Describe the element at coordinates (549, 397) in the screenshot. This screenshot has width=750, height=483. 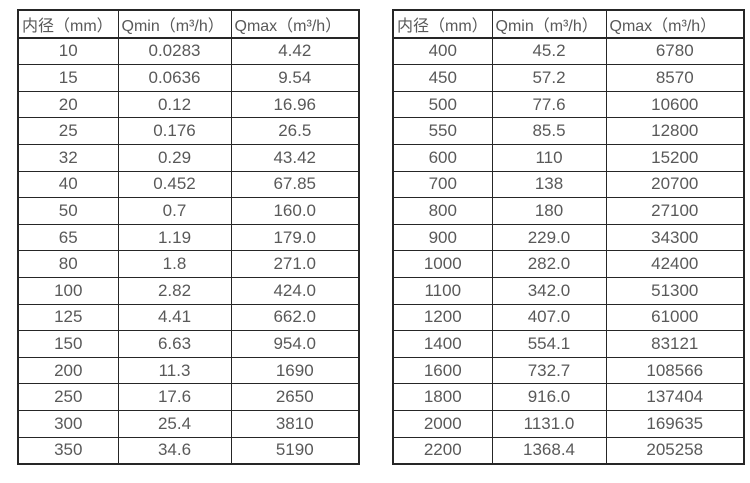
I see `table-cell: 916.0` at that location.